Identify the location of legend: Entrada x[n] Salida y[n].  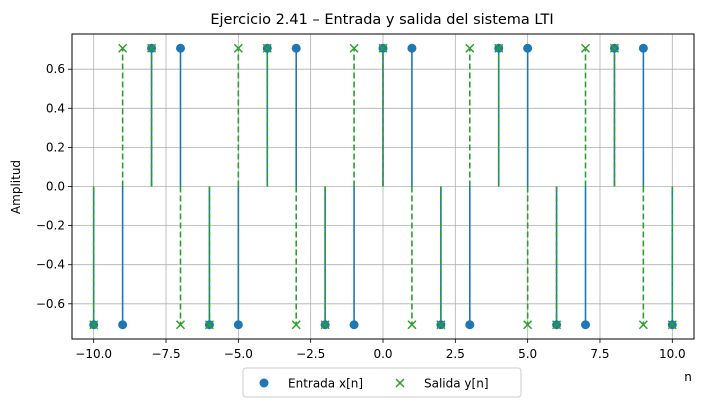
(382, 382).